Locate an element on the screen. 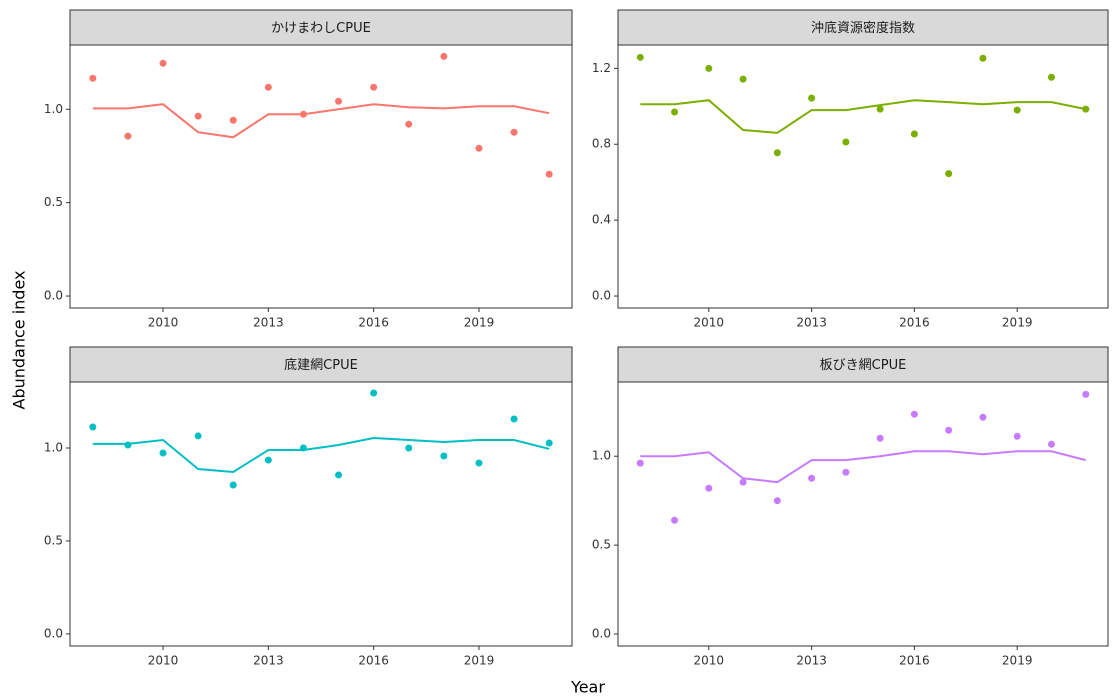 The image size is (1115, 700). y-axis-title: Abundance index is located at coordinates (19, 340).